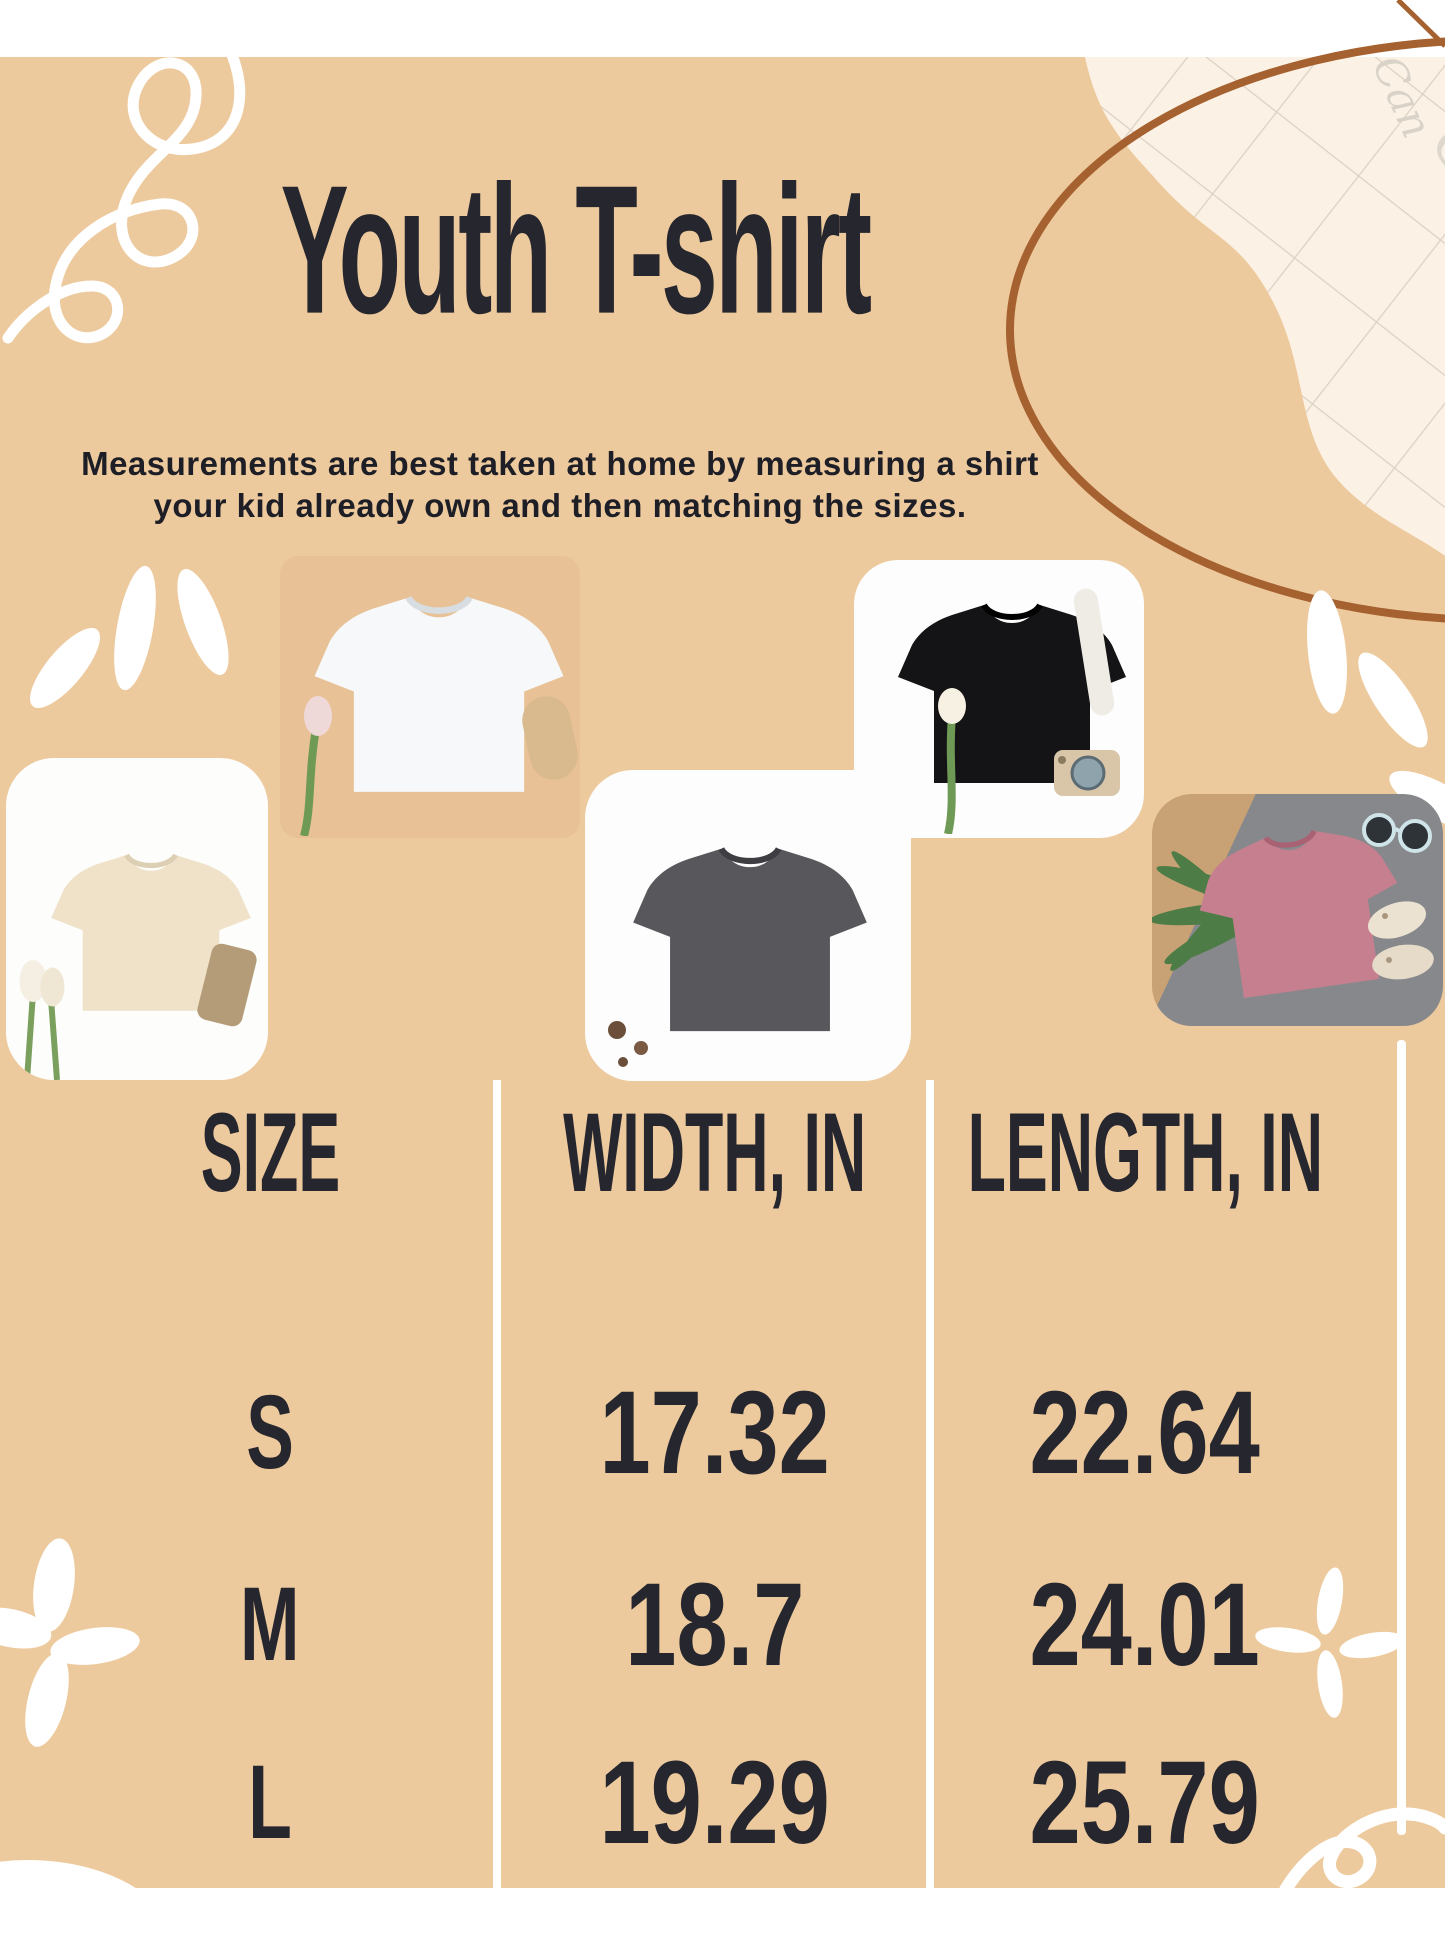 Image resolution: width=1445 pixels, height=1951 pixels. I want to click on gray-tshirt-photo, so click(748, 925).